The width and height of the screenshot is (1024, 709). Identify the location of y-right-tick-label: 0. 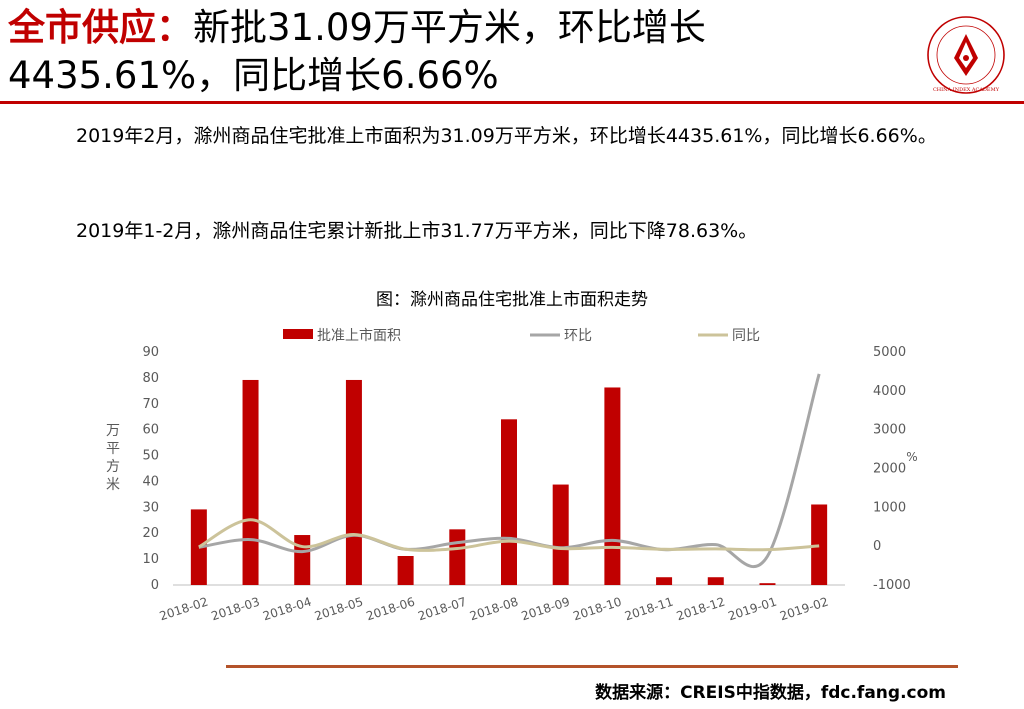
(877, 546).